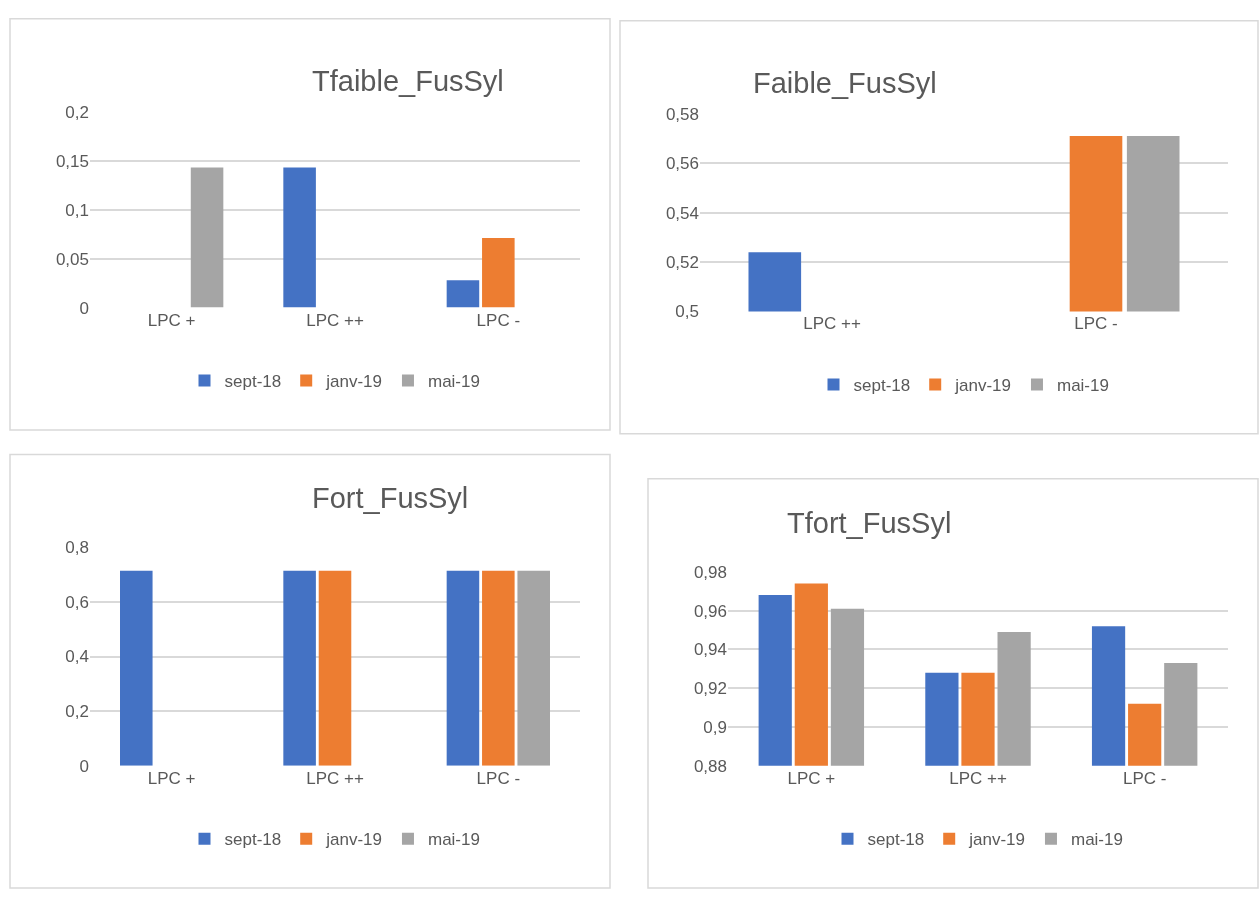 The image size is (1260, 900). Describe the element at coordinates (710, 572) in the screenshot. I see `y-tick-label: 0,98` at that location.